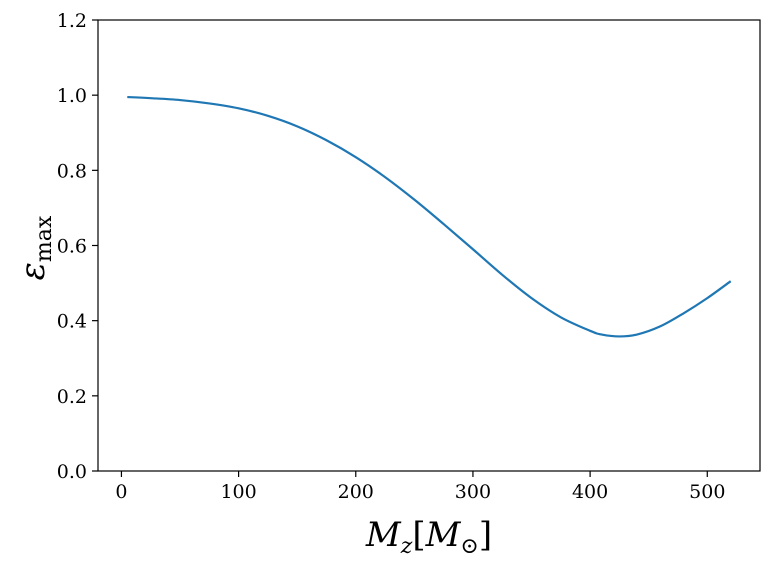  Describe the element at coordinates (121, 492) in the screenshot. I see `x-tick-label: 0` at that location.